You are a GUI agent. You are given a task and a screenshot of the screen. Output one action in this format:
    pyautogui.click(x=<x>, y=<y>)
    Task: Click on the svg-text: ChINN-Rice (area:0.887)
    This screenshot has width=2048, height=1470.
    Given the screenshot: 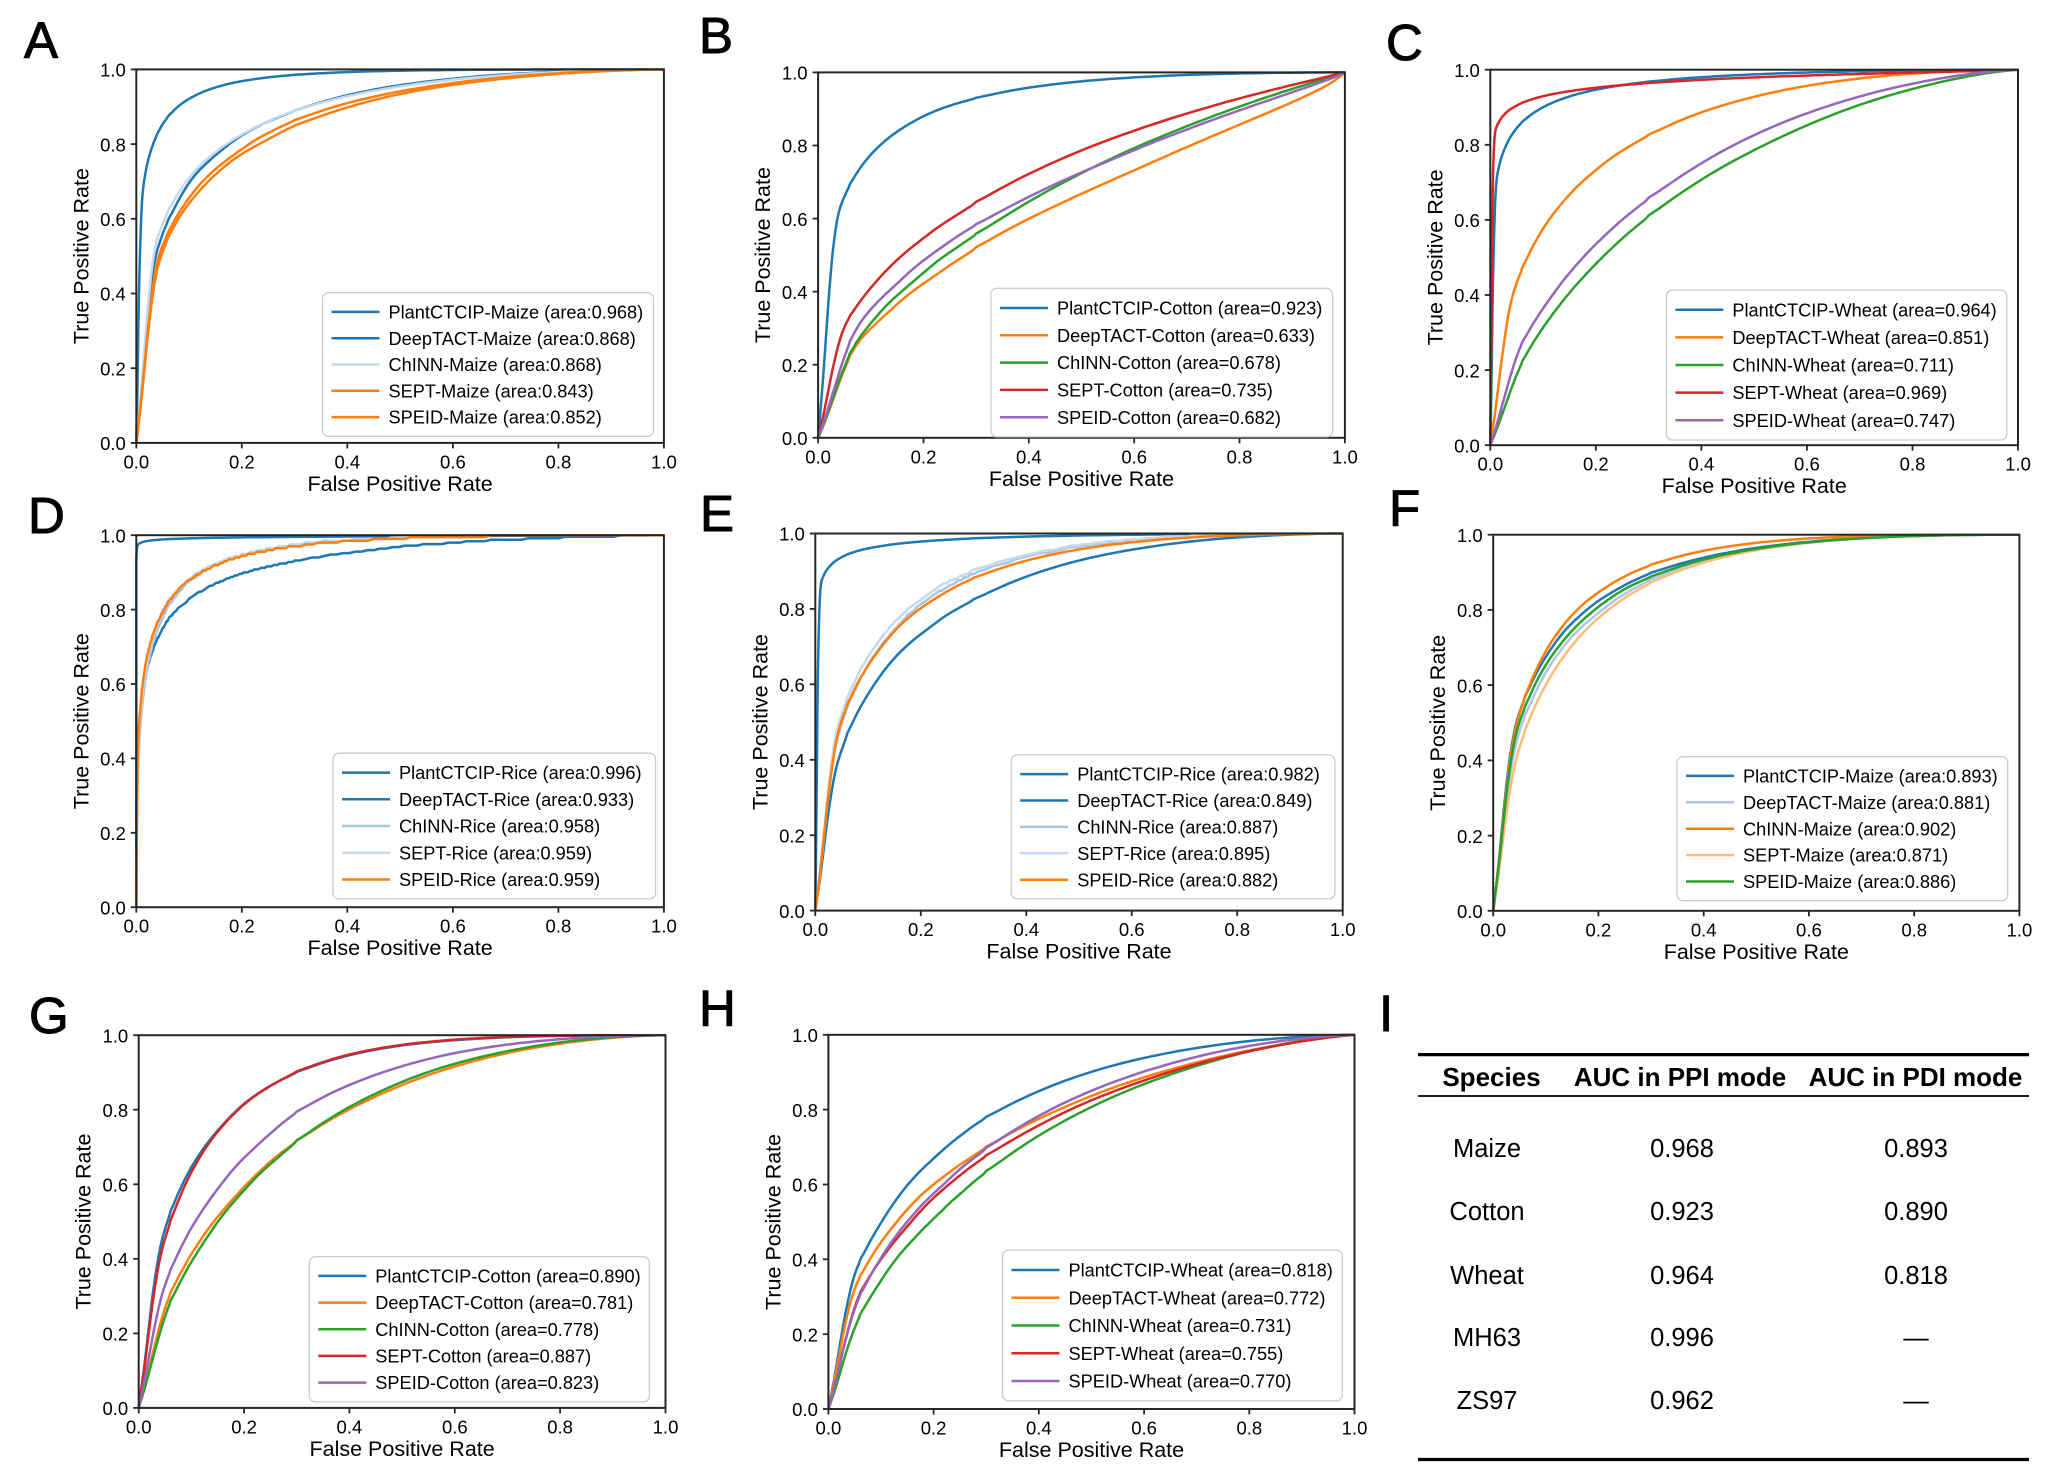 What is the action you would take?
    pyautogui.click(x=1177, y=828)
    